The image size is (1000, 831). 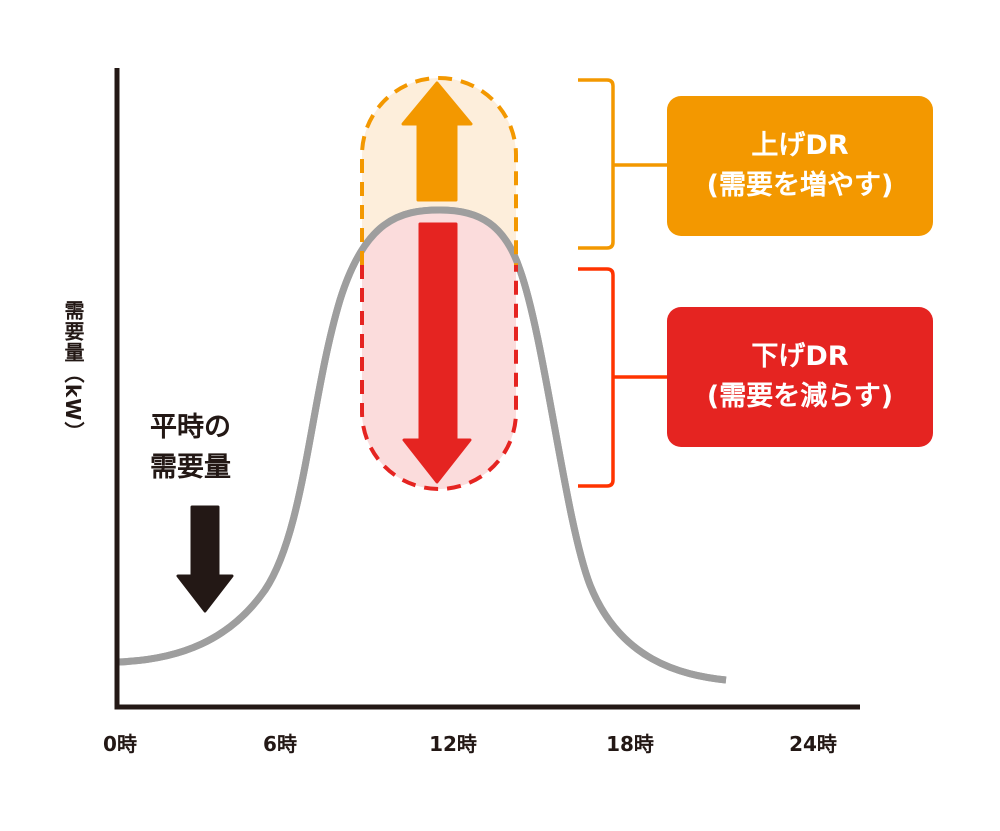 What do you see at coordinates (800, 185) in the screenshot?
I see `up-dr-subtitle: (需要を増やす)` at bounding box center [800, 185].